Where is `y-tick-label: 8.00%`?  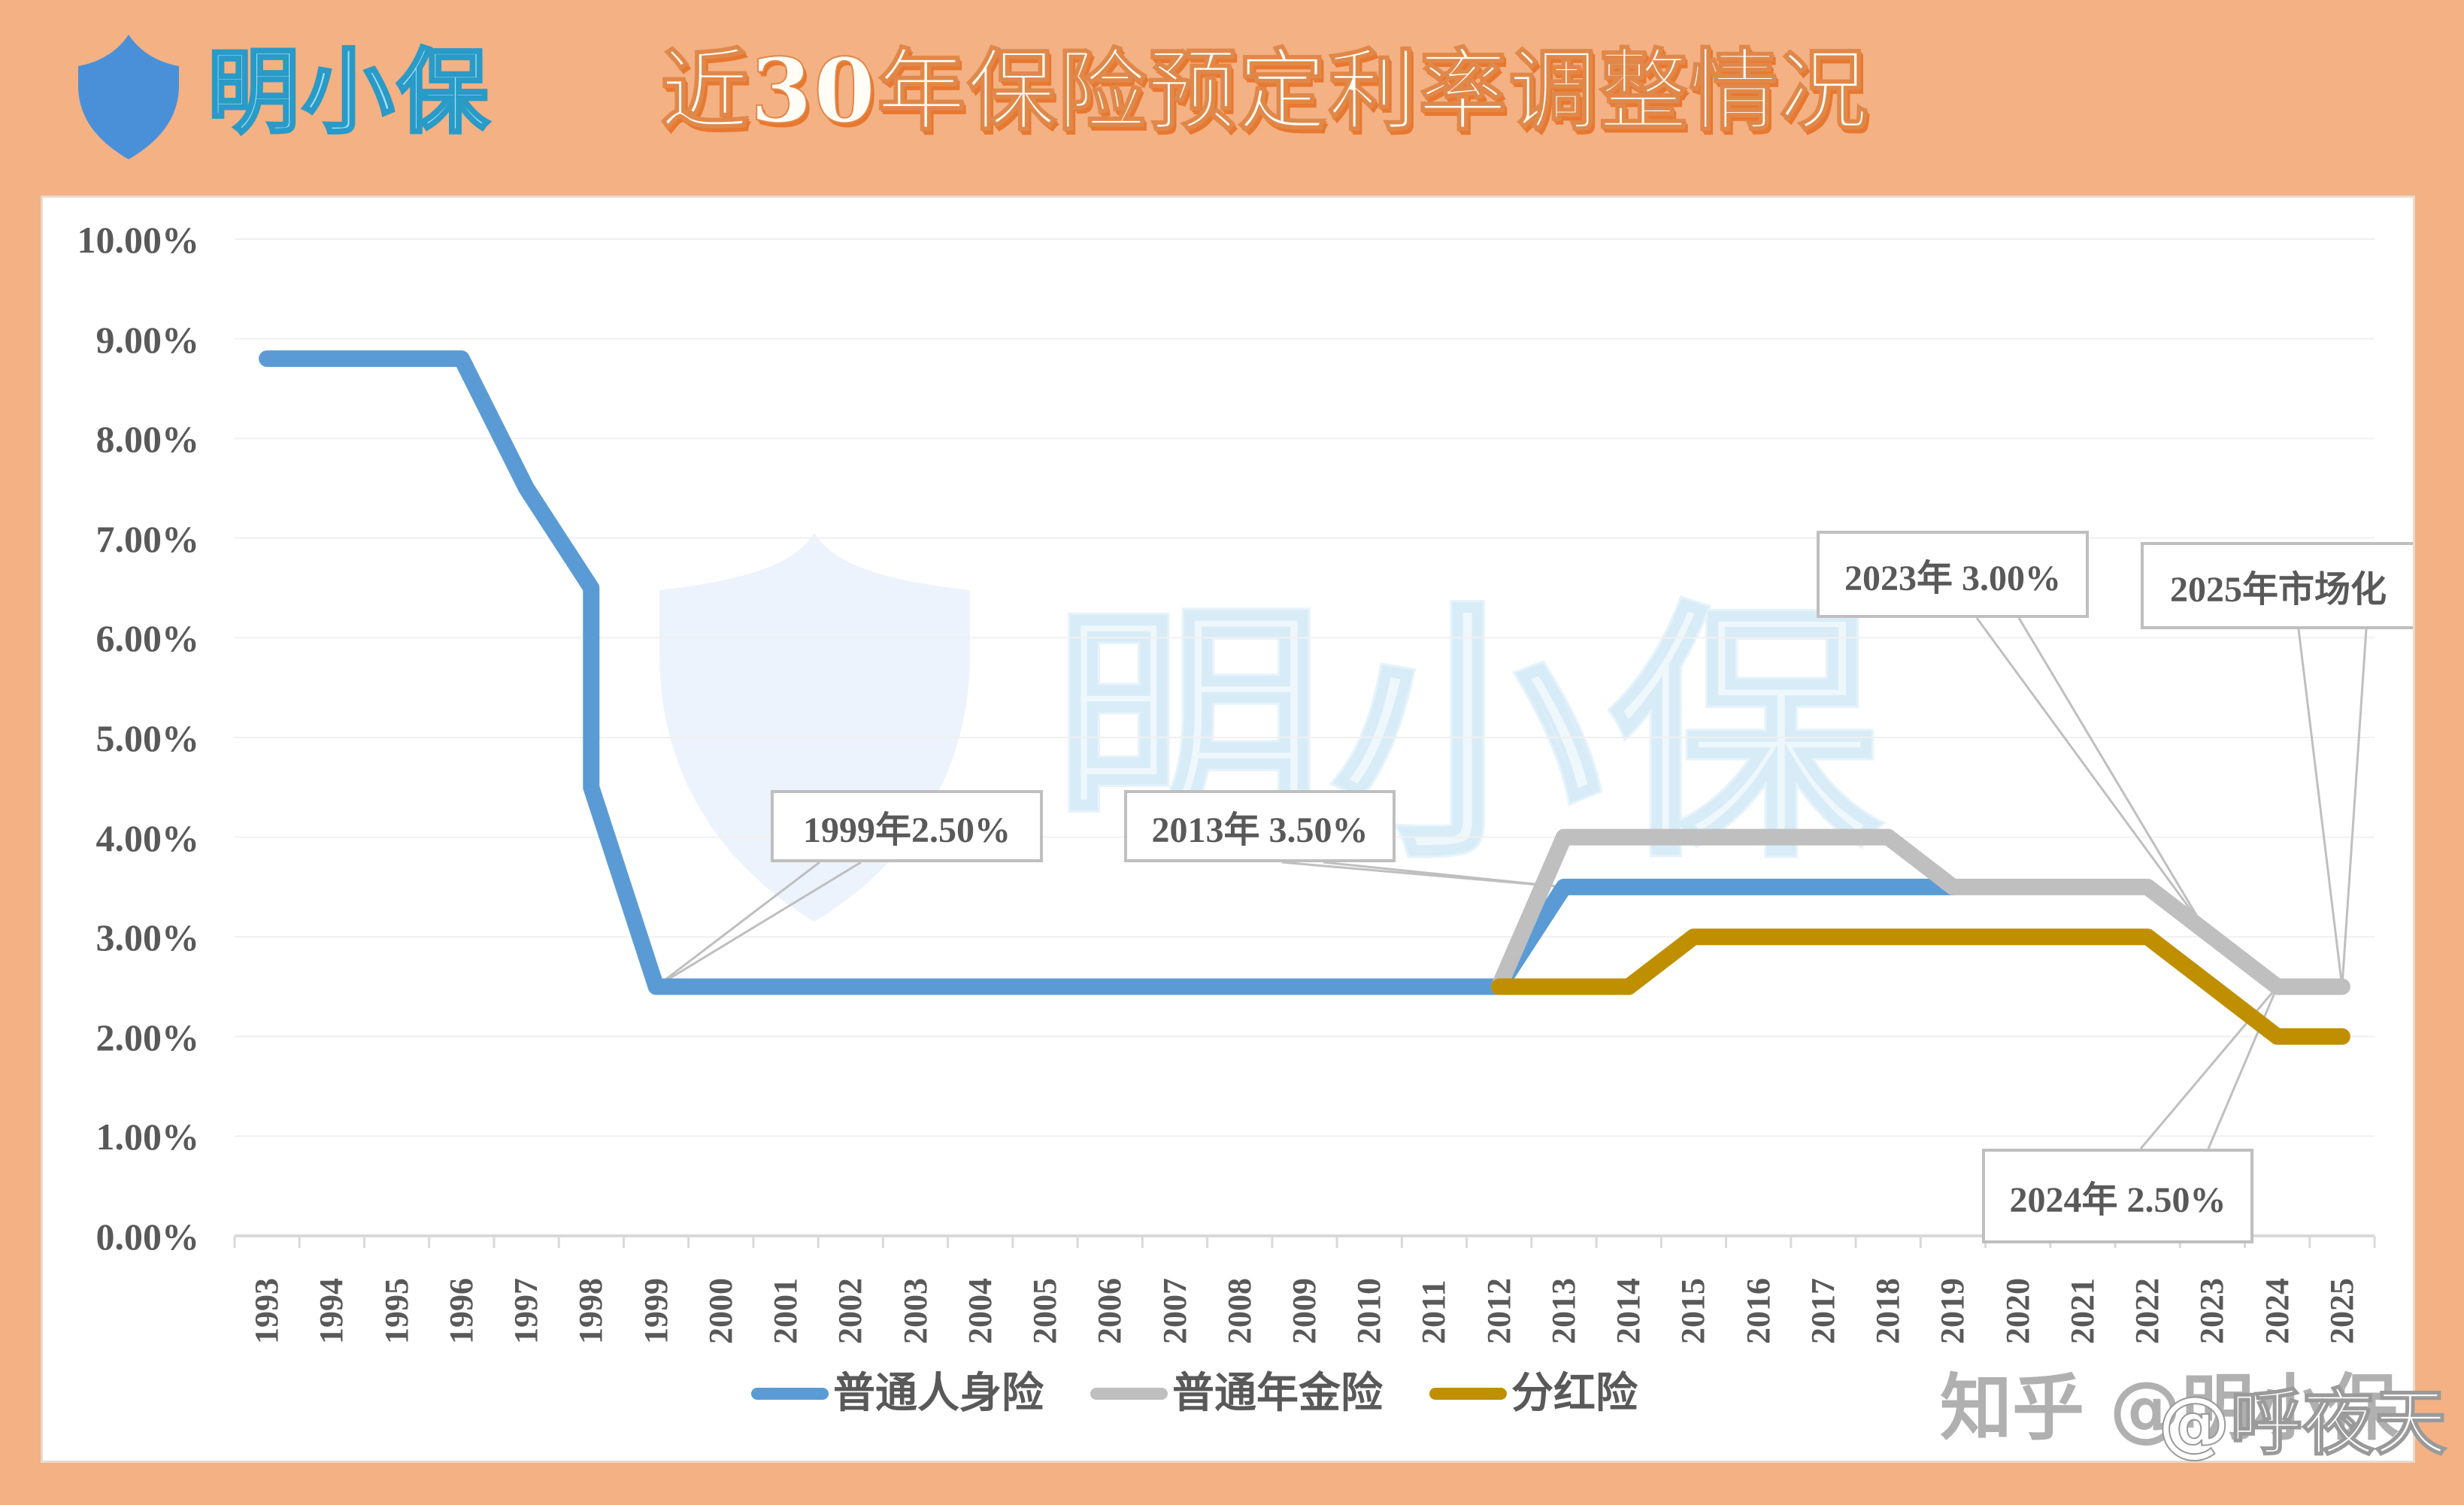
y-tick-label: 8.00% is located at coordinates (147, 439).